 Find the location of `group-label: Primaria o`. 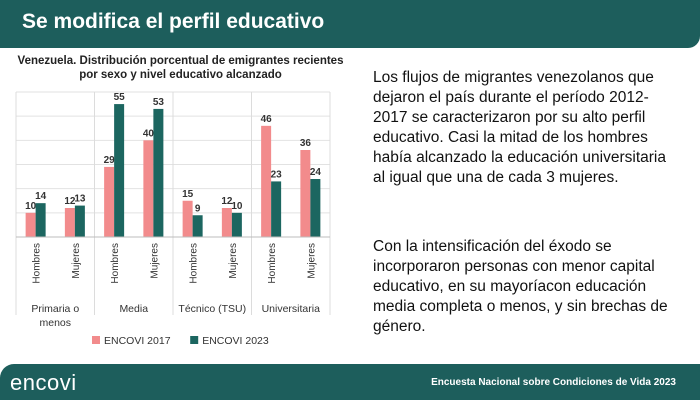

group-label: Primaria o is located at coordinates (55, 309).